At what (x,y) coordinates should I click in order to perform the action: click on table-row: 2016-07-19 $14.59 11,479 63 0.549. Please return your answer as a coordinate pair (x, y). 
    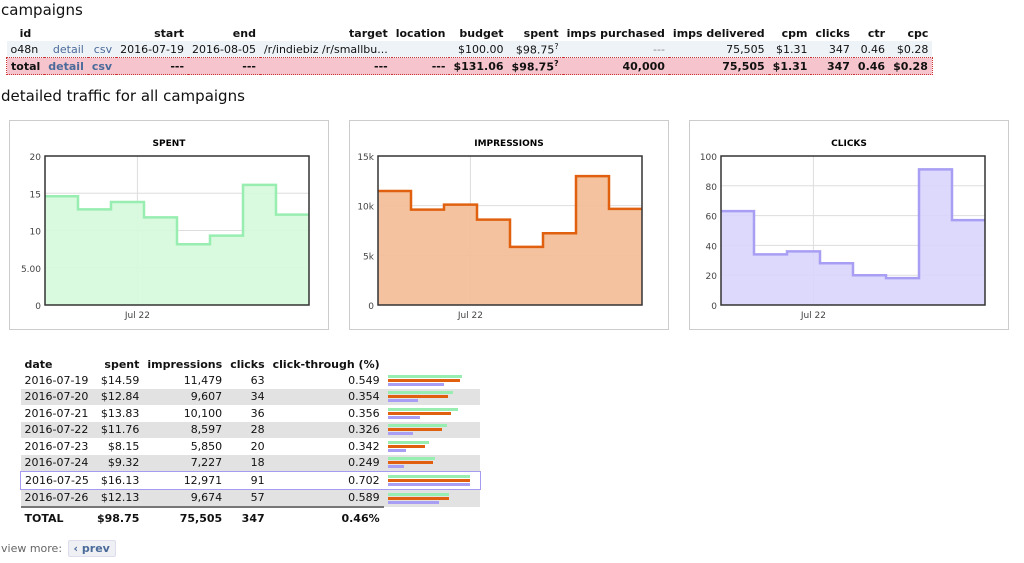
    Looking at the image, I should click on (251, 380).